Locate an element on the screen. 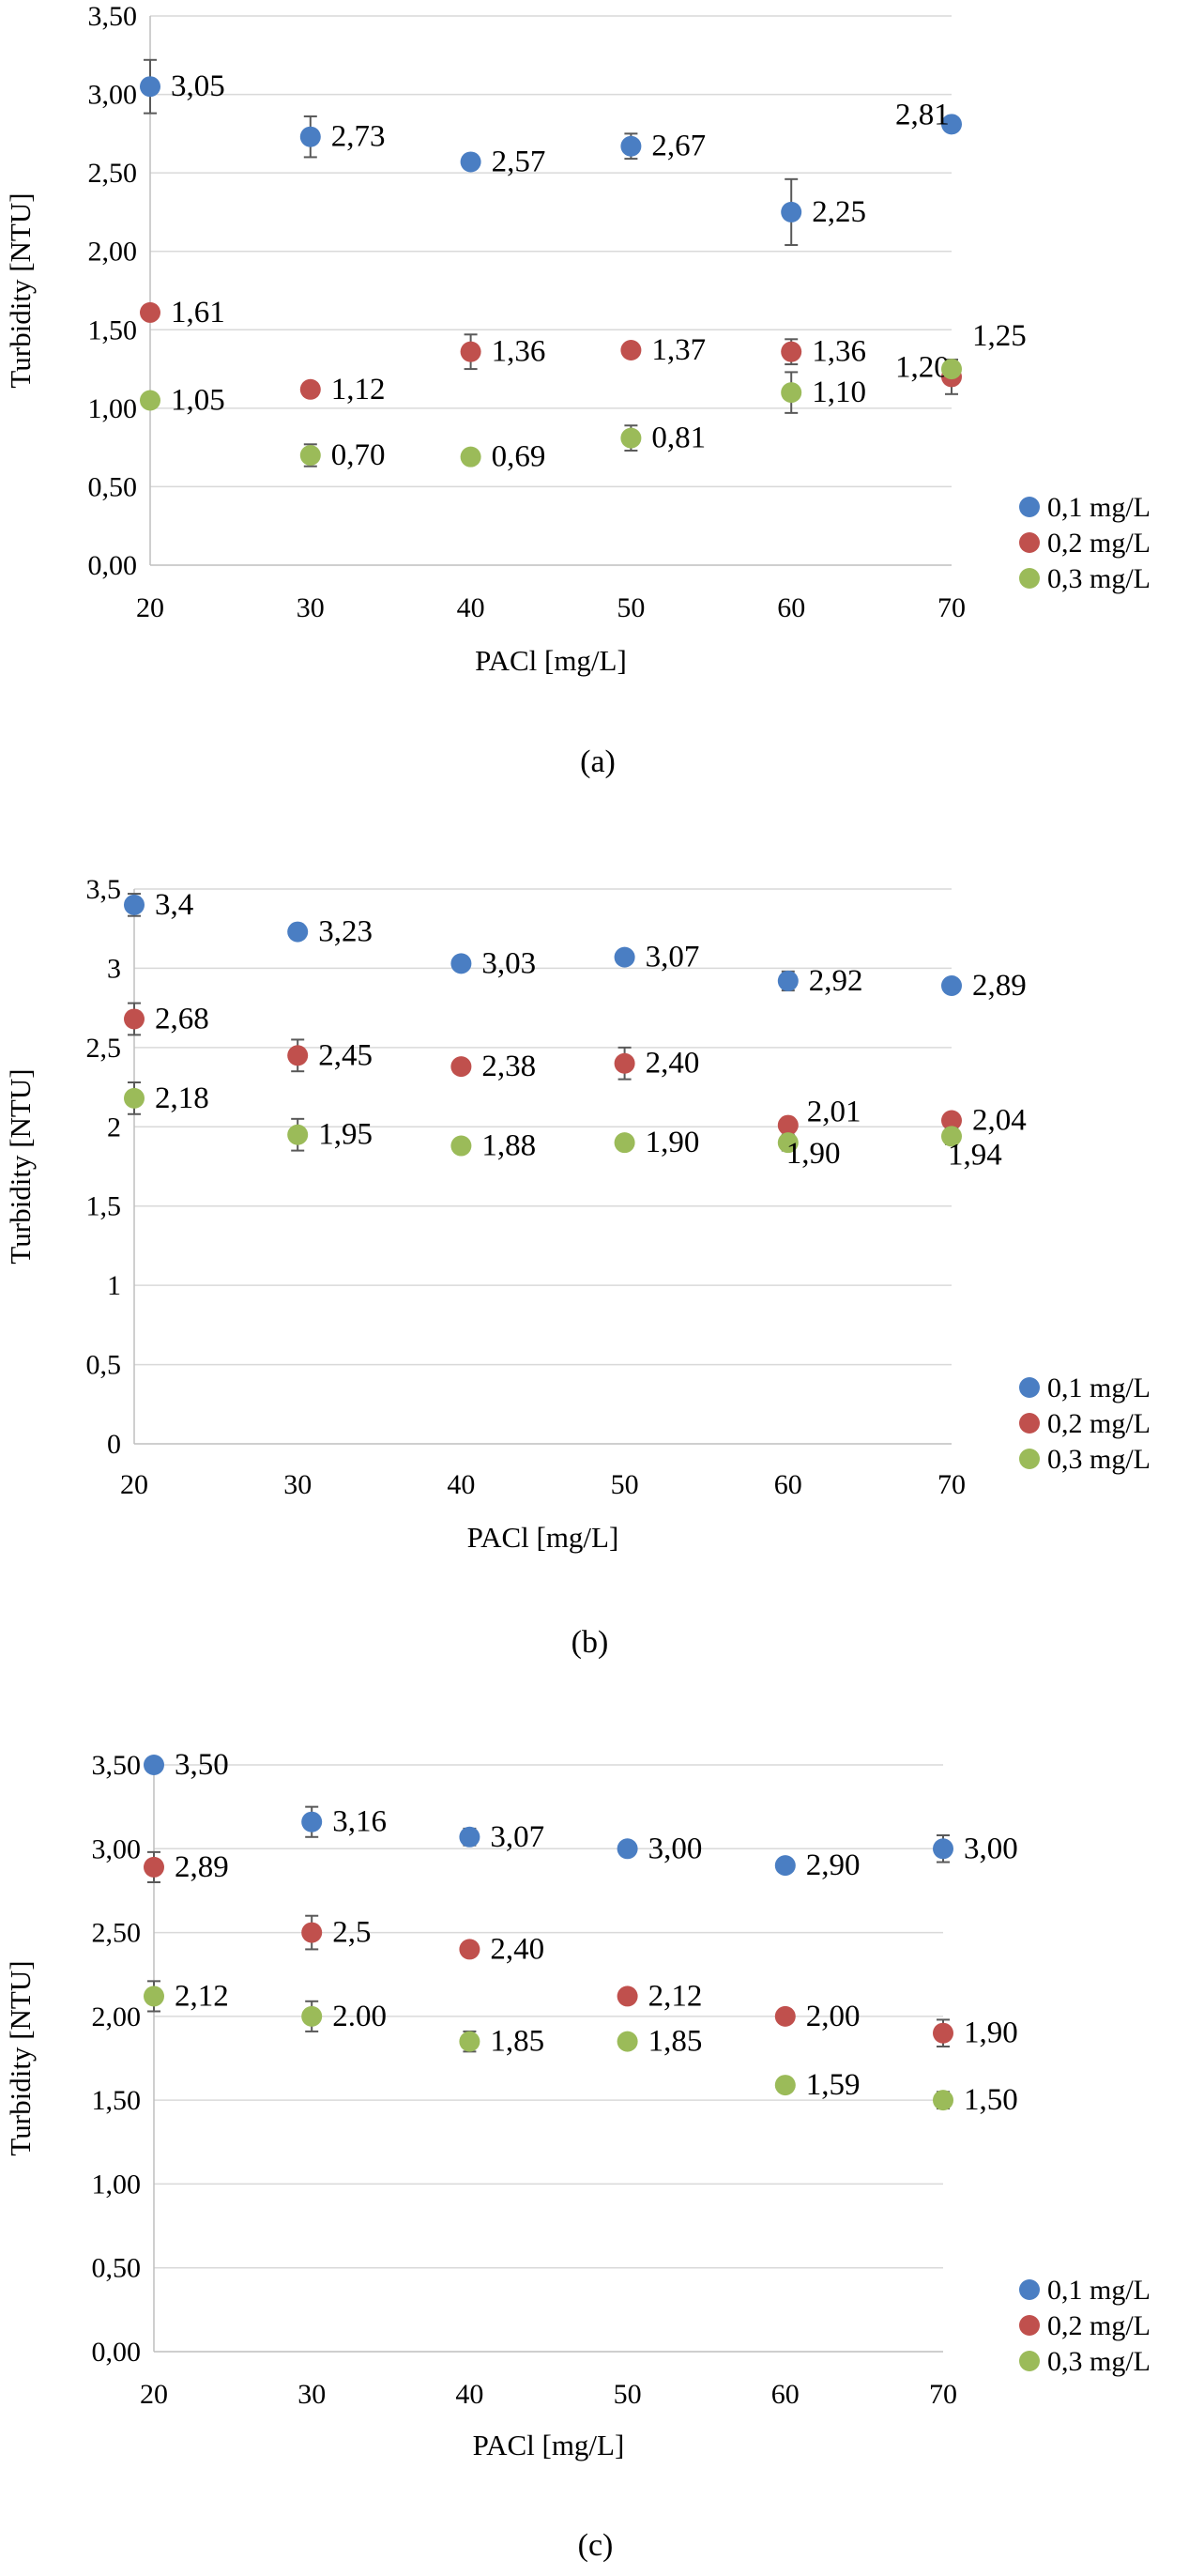 Image resolution: width=1204 pixels, height=2576 pixels. data-label: 1,50 is located at coordinates (991, 2100).